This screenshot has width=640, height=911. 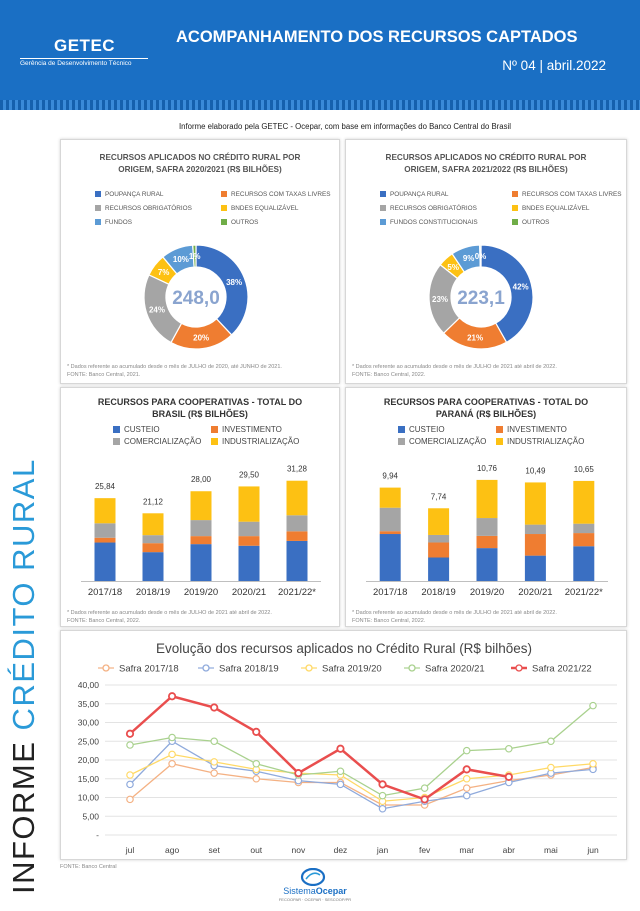 What do you see at coordinates (196, 298) in the screenshot?
I see `pie1-total: 248,0` at bounding box center [196, 298].